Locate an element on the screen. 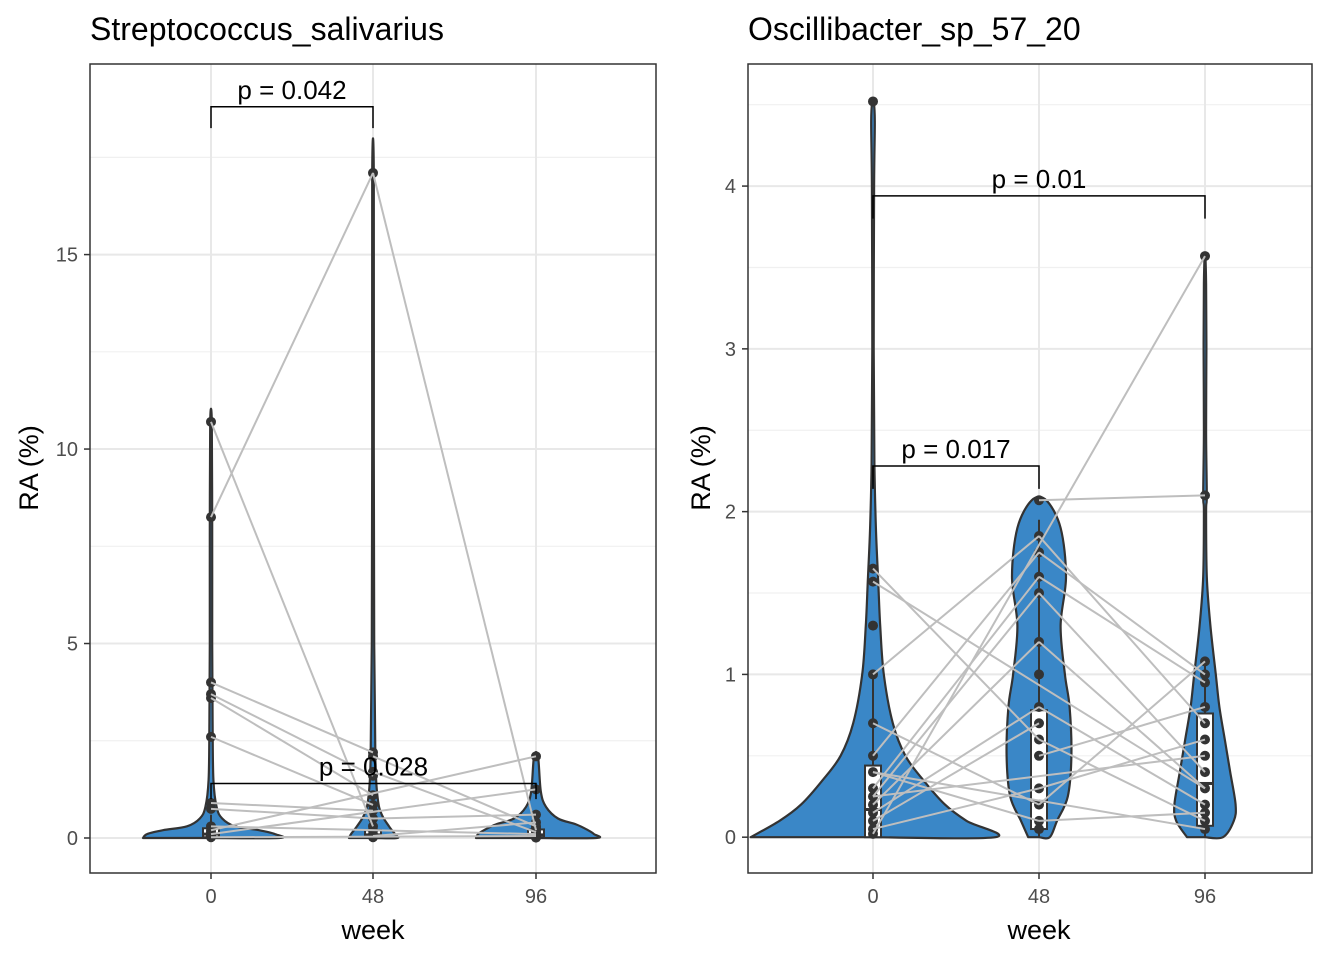 This screenshot has height=960, width=1344. chart-title: Streptococcus_salivarius is located at coordinates (267, 29).